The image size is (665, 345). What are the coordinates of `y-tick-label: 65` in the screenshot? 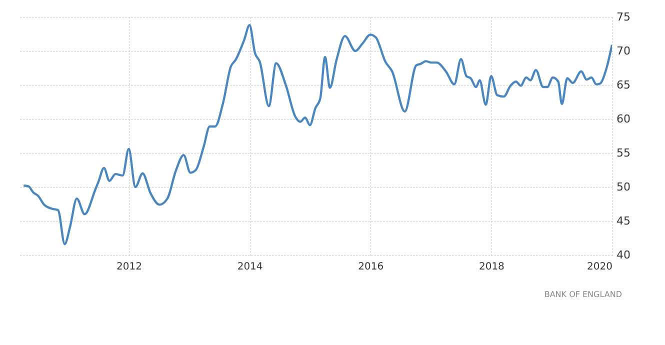 It's located at (623, 85).